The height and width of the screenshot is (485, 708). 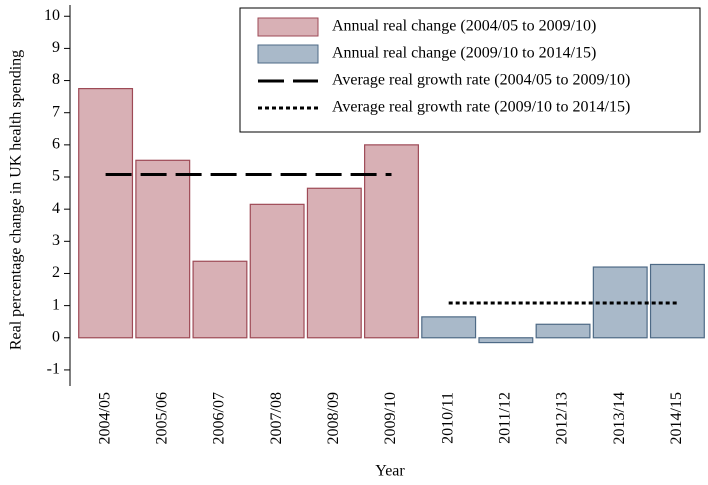 What do you see at coordinates (390, 471) in the screenshot?
I see `x-axis-title: Year` at bounding box center [390, 471].